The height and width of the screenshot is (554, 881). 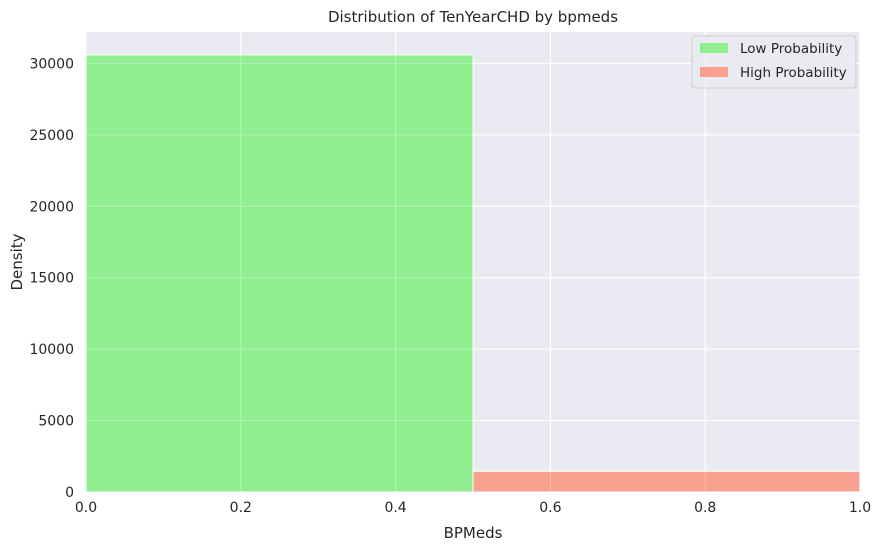 What do you see at coordinates (860, 508) in the screenshot?
I see `x-tick-label: 1.0` at bounding box center [860, 508].